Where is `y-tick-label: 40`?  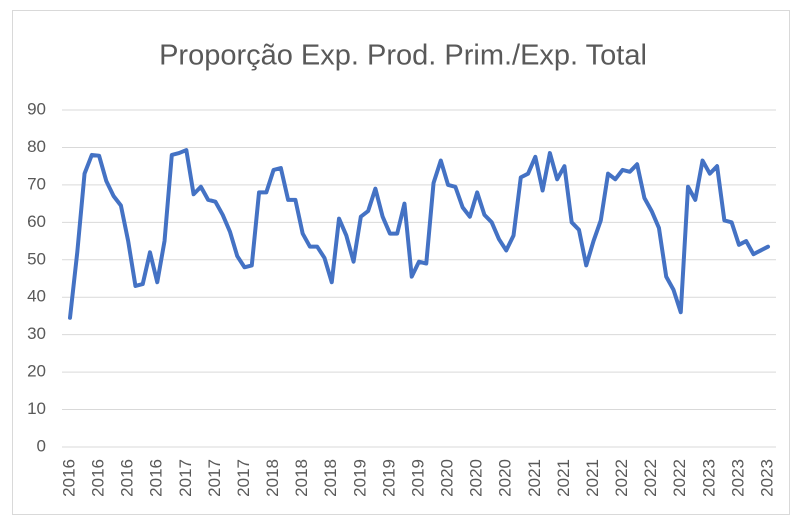 y-tick-label: 40 is located at coordinates (36, 296).